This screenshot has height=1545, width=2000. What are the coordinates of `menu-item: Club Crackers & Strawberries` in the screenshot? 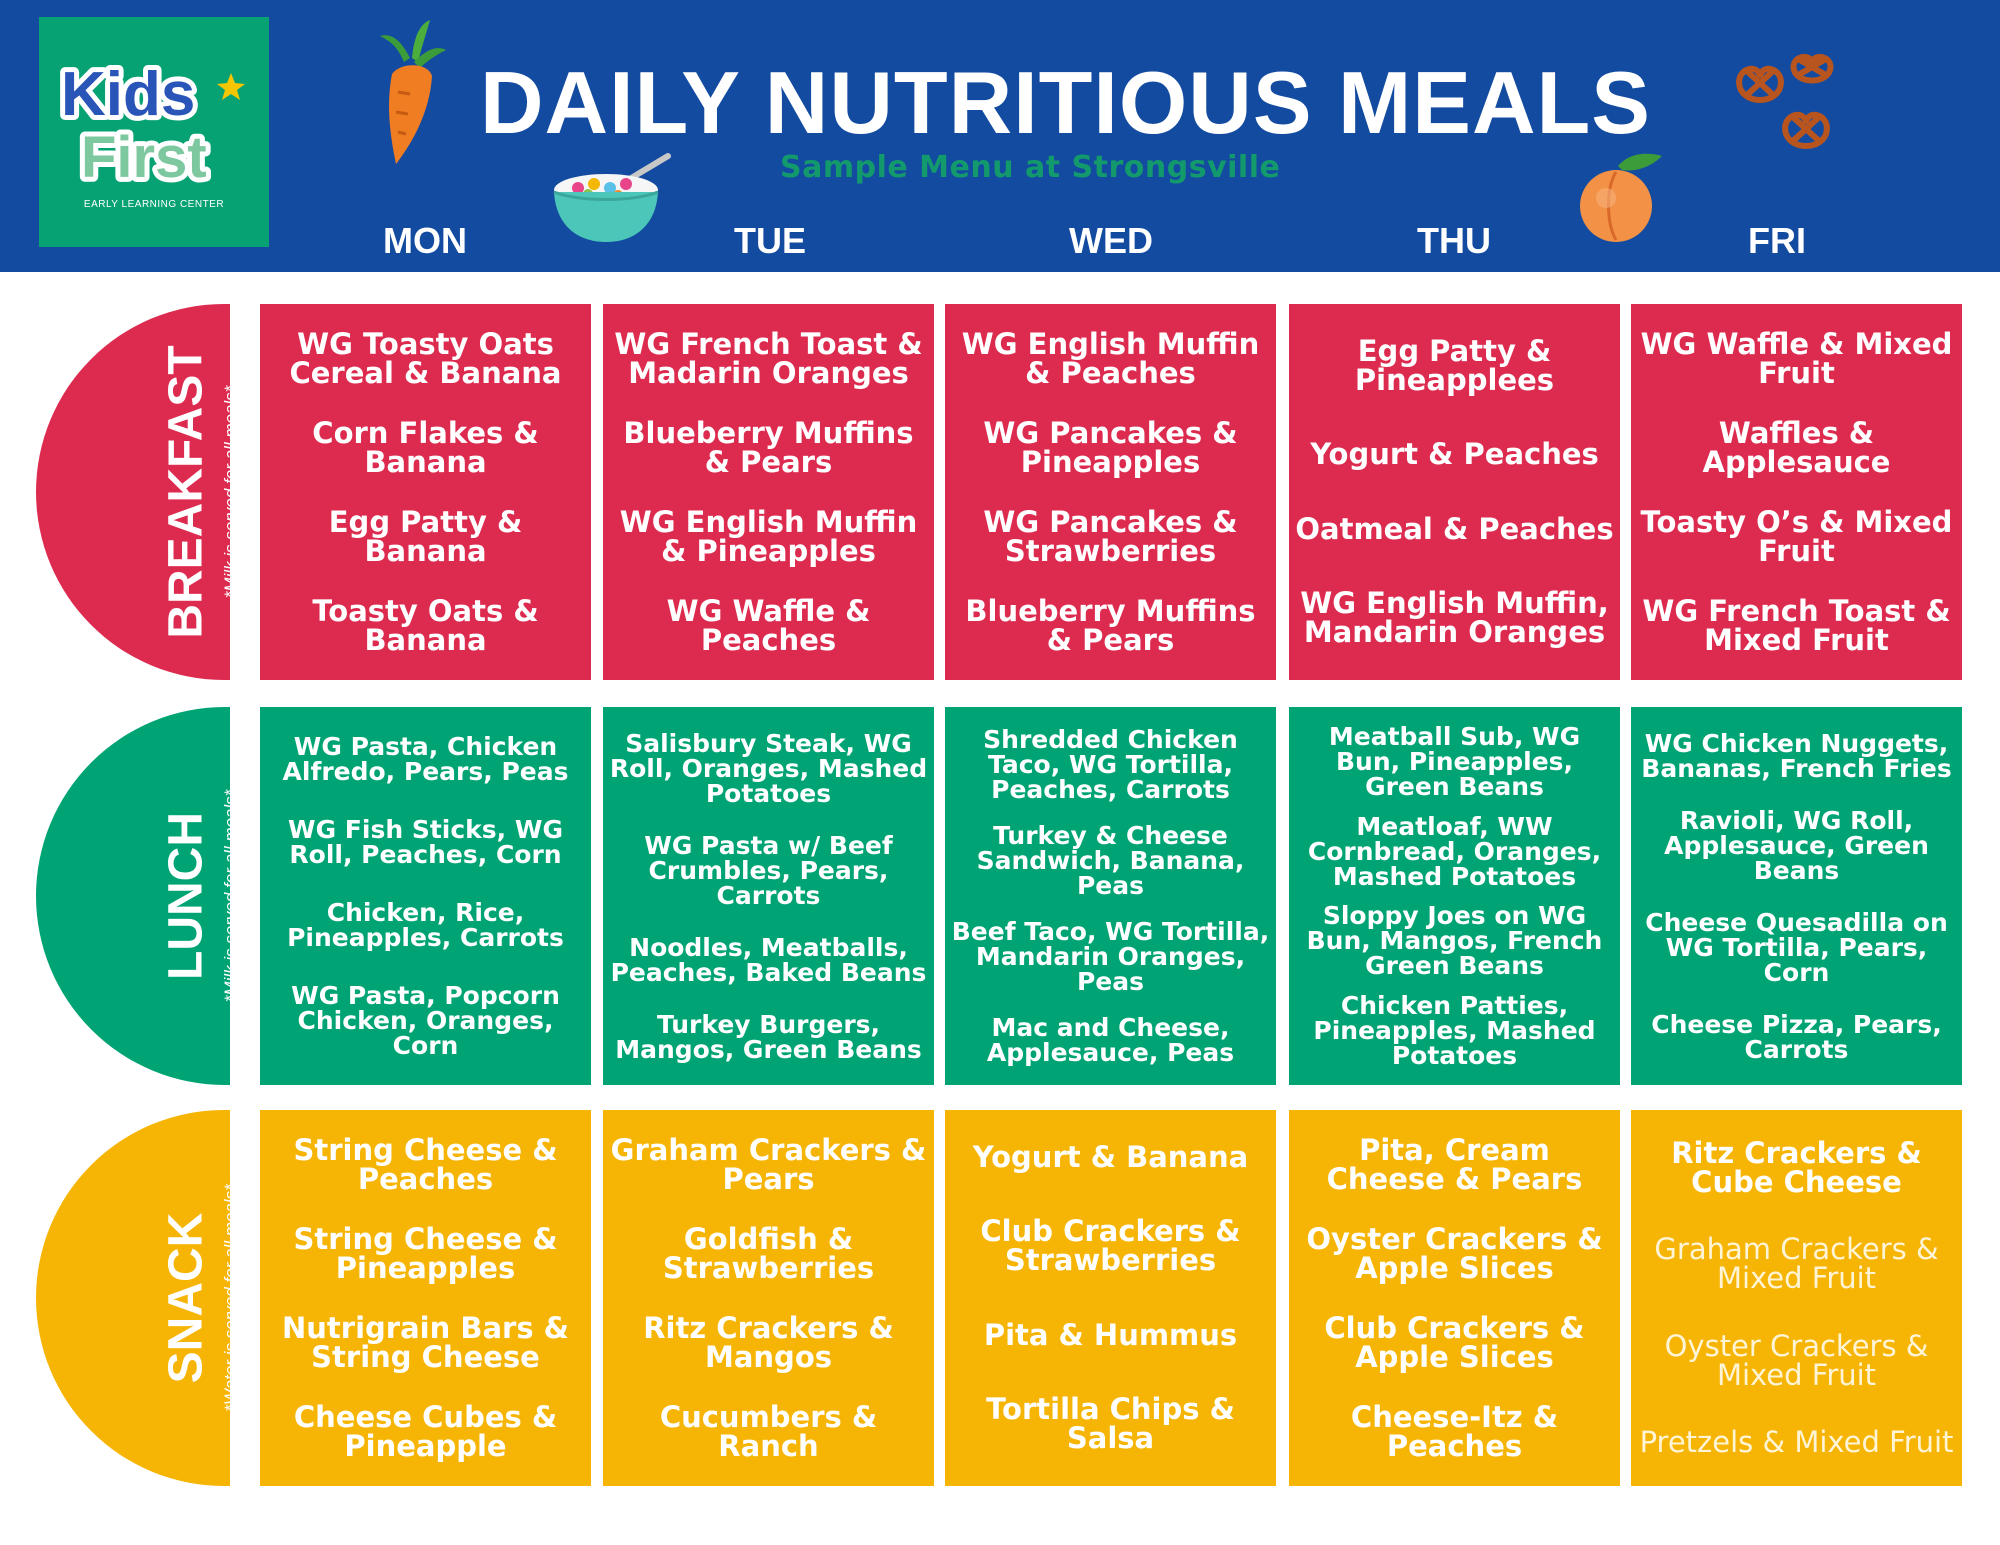 It's located at (1110, 1246).